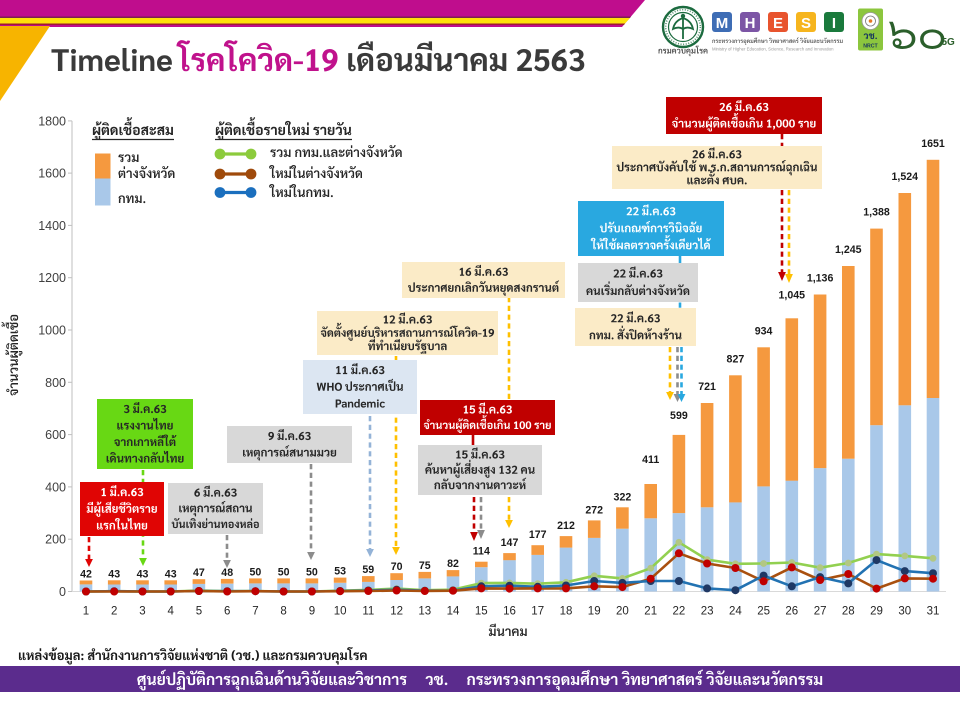 This screenshot has height=708, width=960. I want to click on svg-text: E, so click(778, 23).